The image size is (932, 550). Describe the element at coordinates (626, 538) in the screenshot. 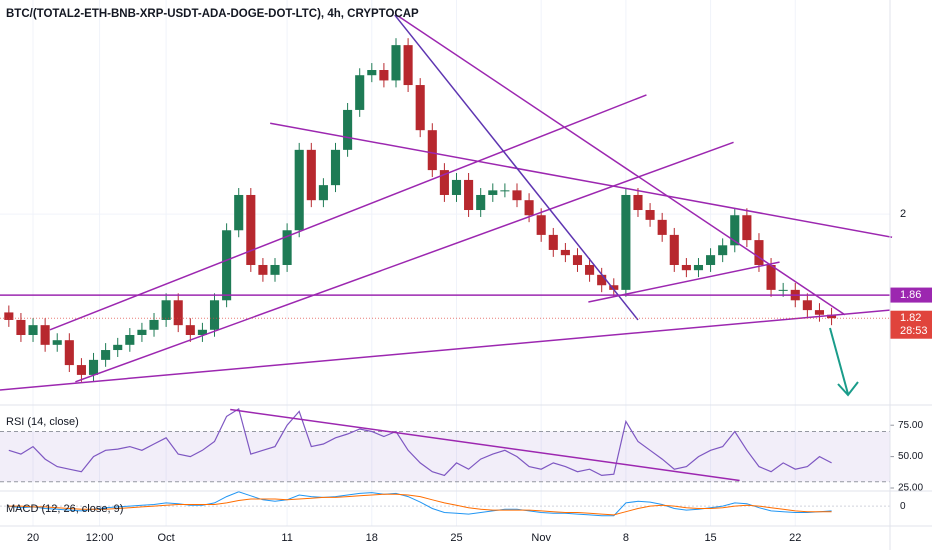

I see `x-tick-label: 8` at that location.